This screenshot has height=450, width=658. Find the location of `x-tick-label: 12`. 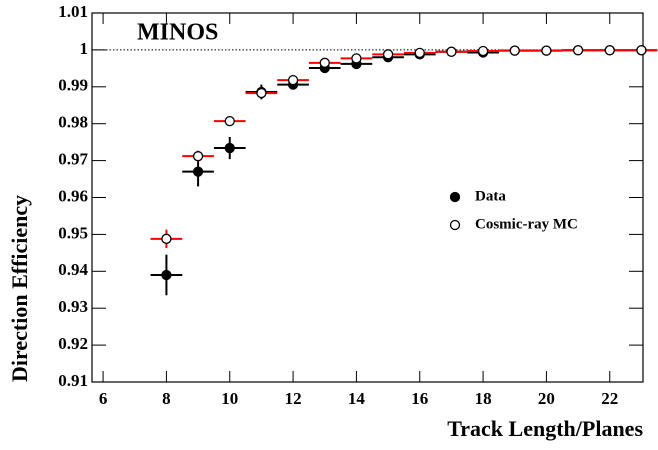

x-tick-label: 12 is located at coordinates (293, 398).